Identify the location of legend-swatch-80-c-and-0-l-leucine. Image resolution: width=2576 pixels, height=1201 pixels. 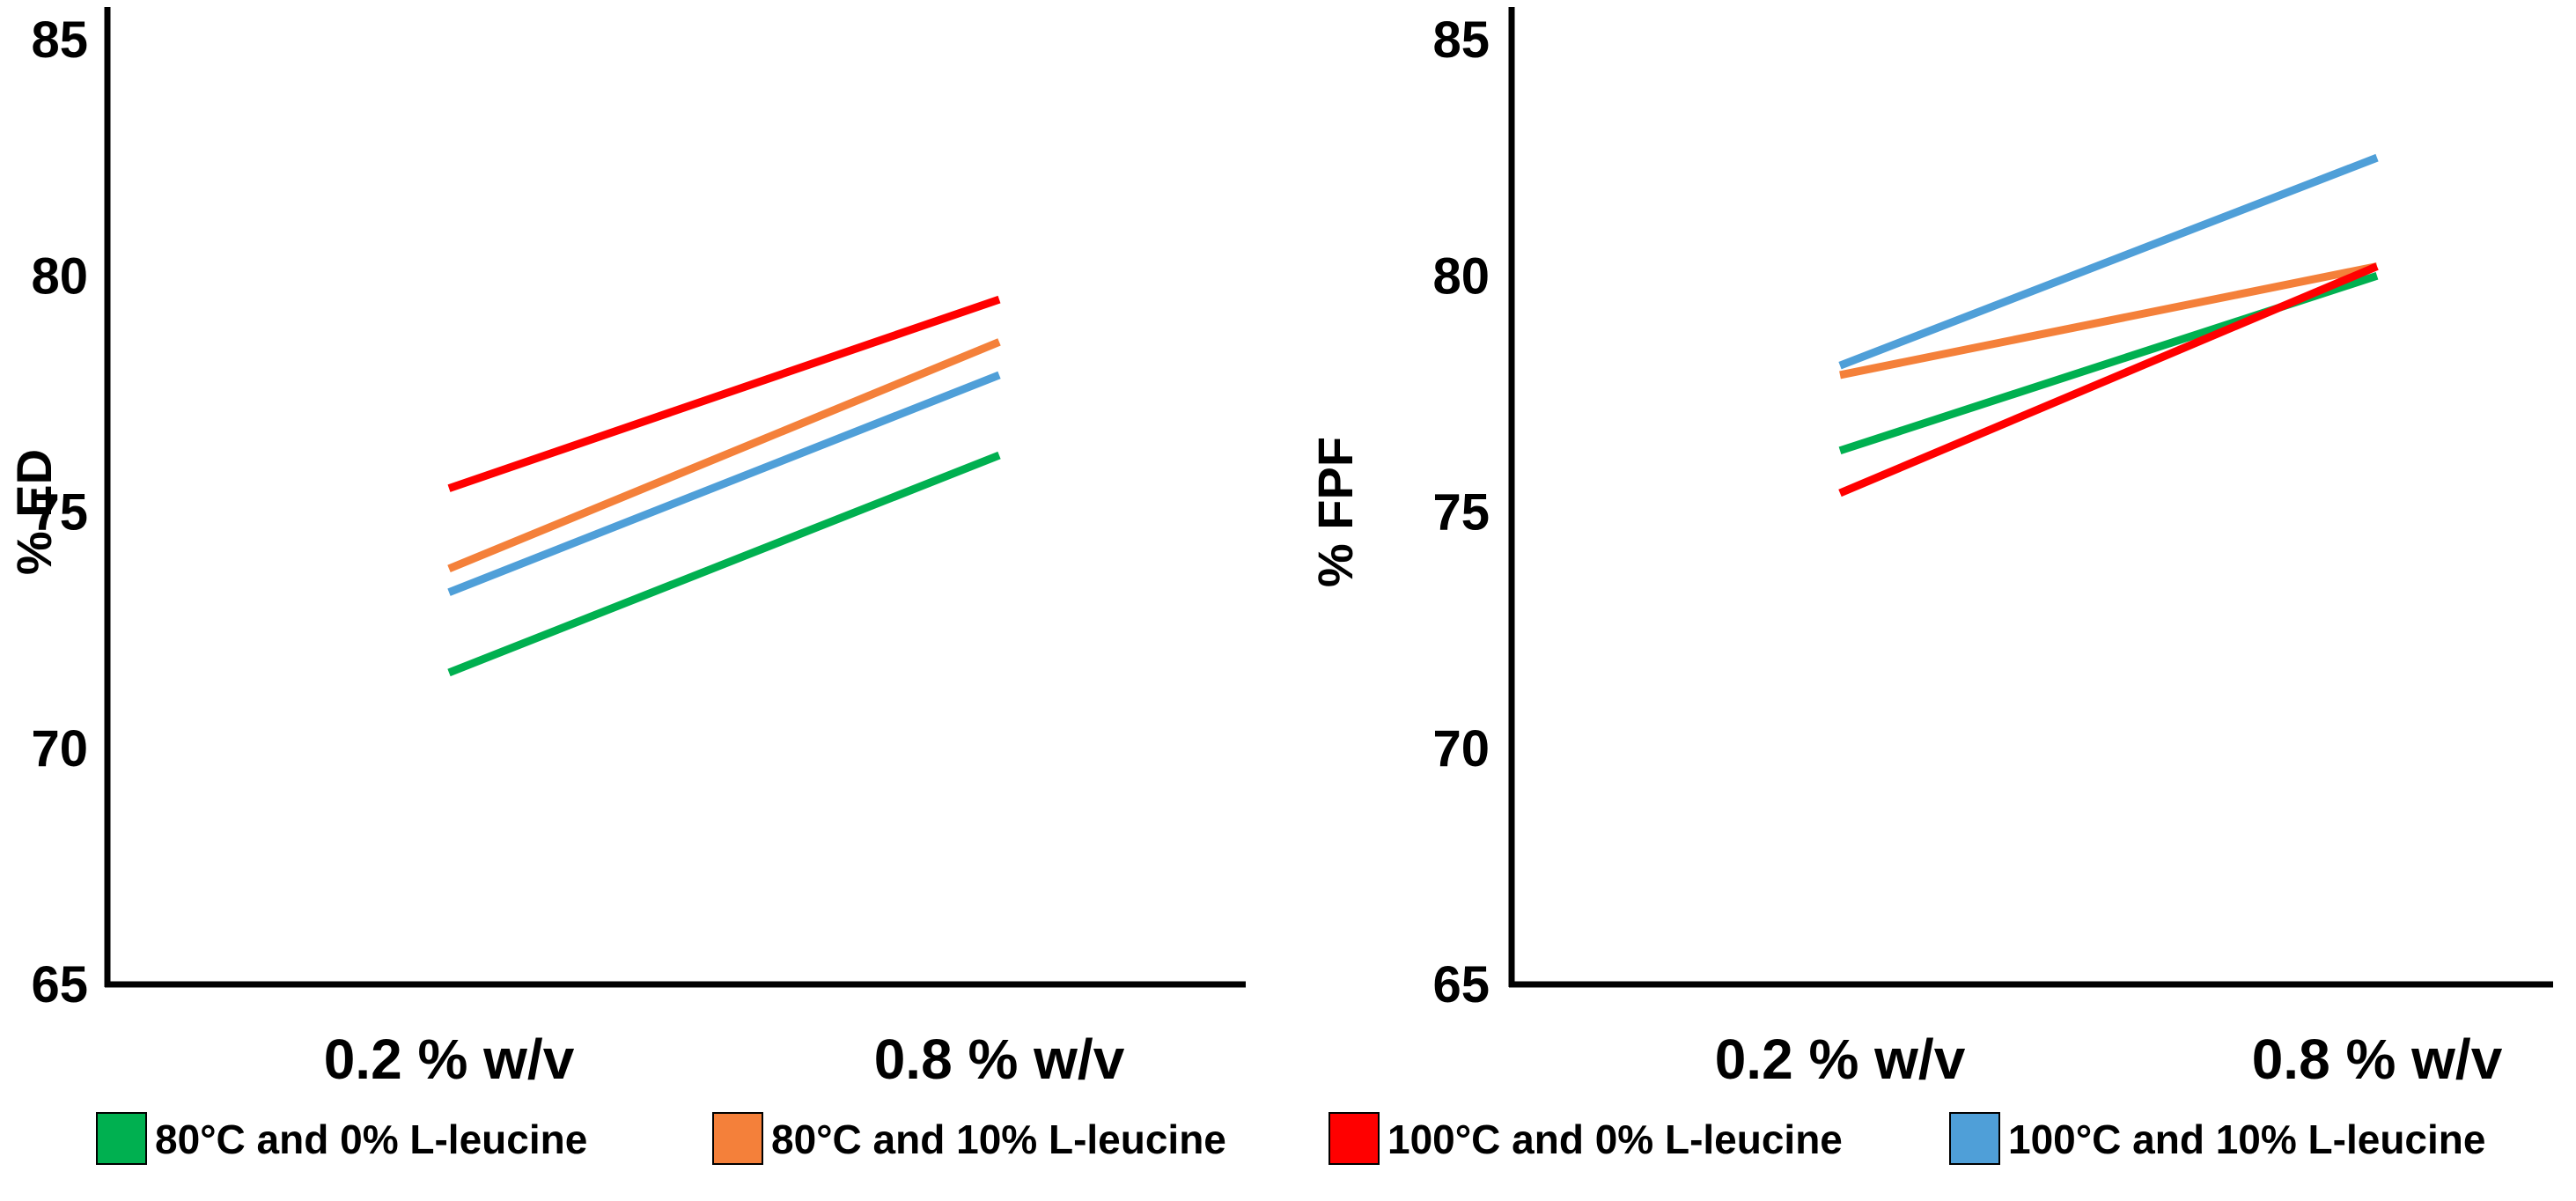
(122, 1138).